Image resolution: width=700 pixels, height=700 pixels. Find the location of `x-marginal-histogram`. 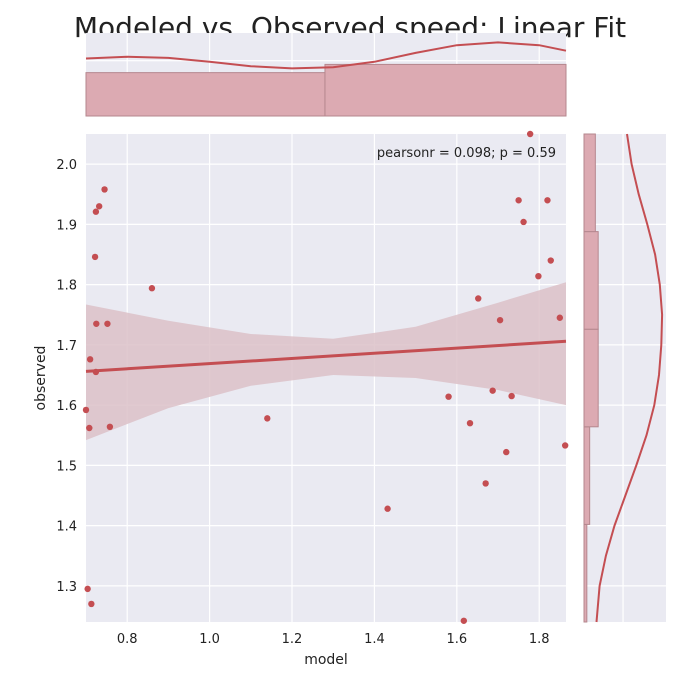

x-marginal-histogram is located at coordinates (326, 90).